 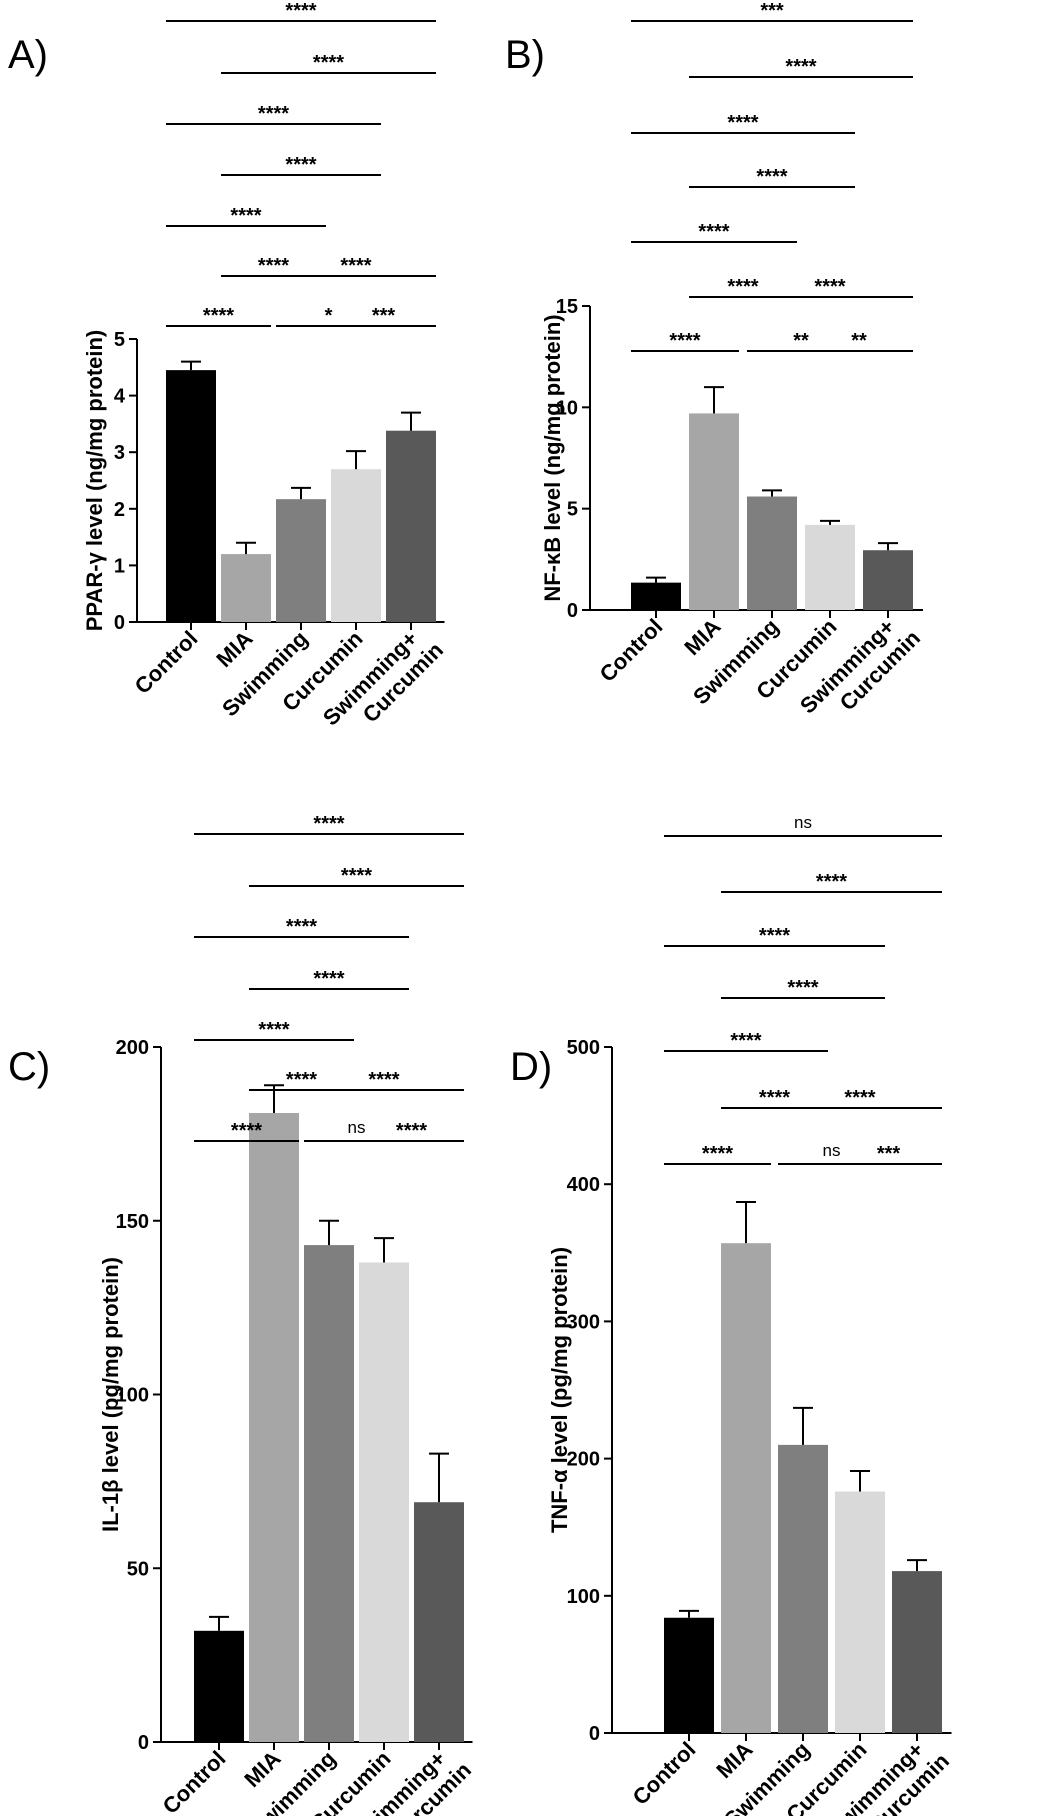 What do you see at coordinates (329, 316) in the screenshot?
I see `significance-label: *` at bounding box center [329, 316].